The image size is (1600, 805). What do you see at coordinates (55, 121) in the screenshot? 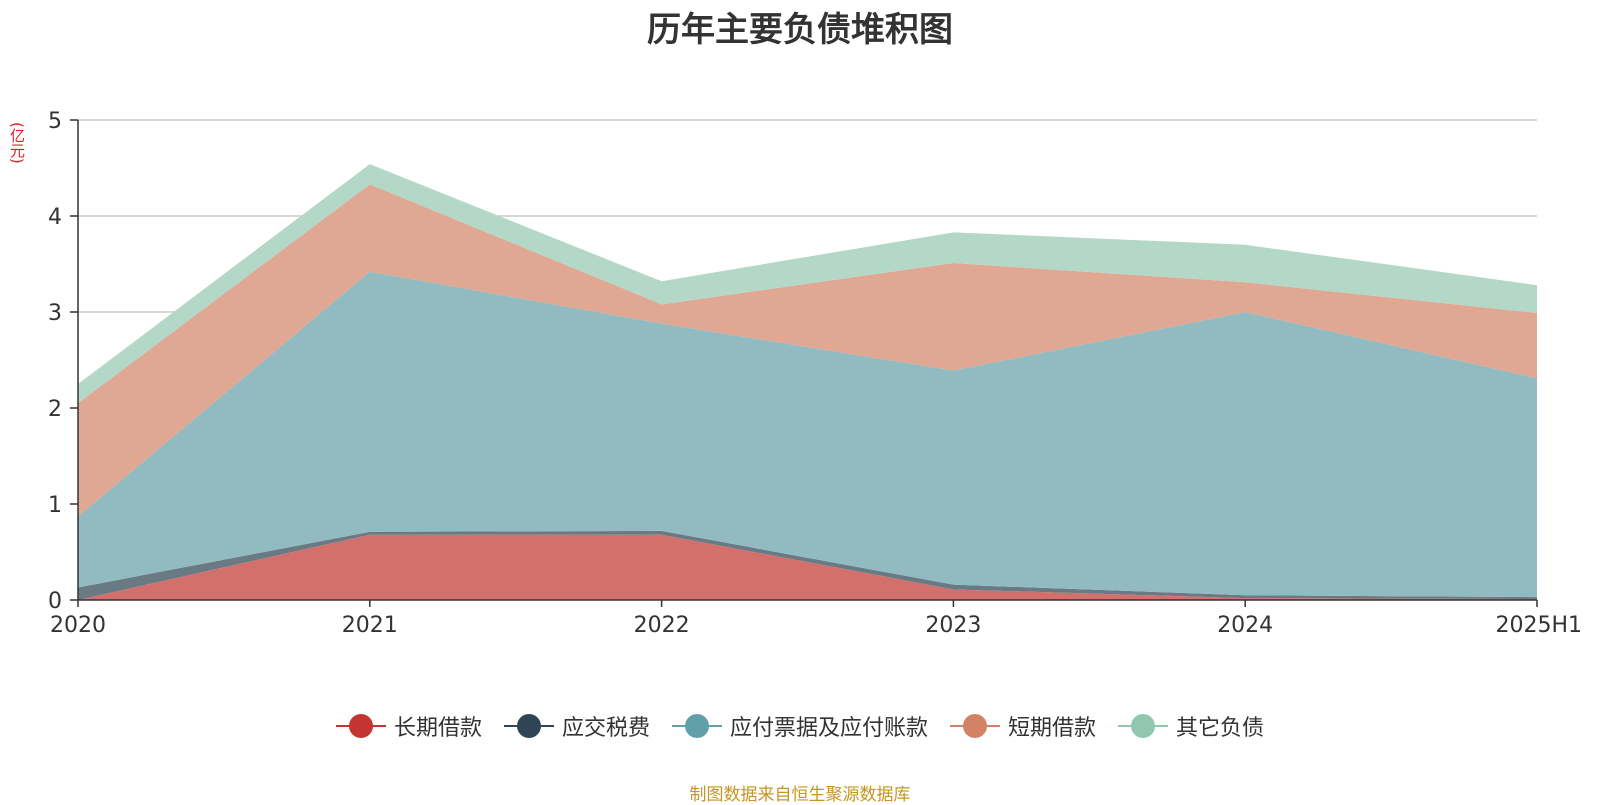
I see `y-tick-label: 5` at bounding box center [55, 121].